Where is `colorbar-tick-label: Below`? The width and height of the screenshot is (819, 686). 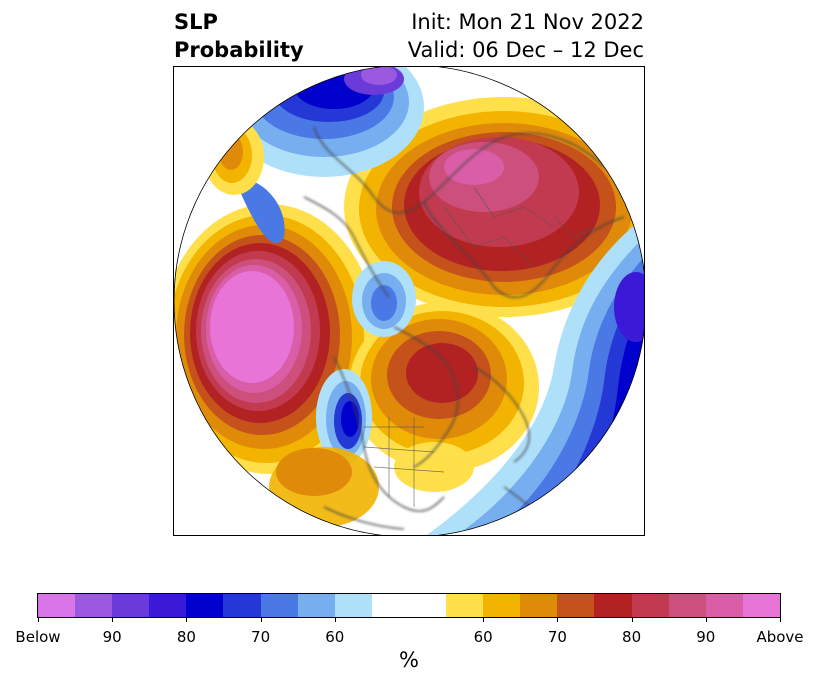 colorbar-tick-label: Below is located at coordinates (38, 637).